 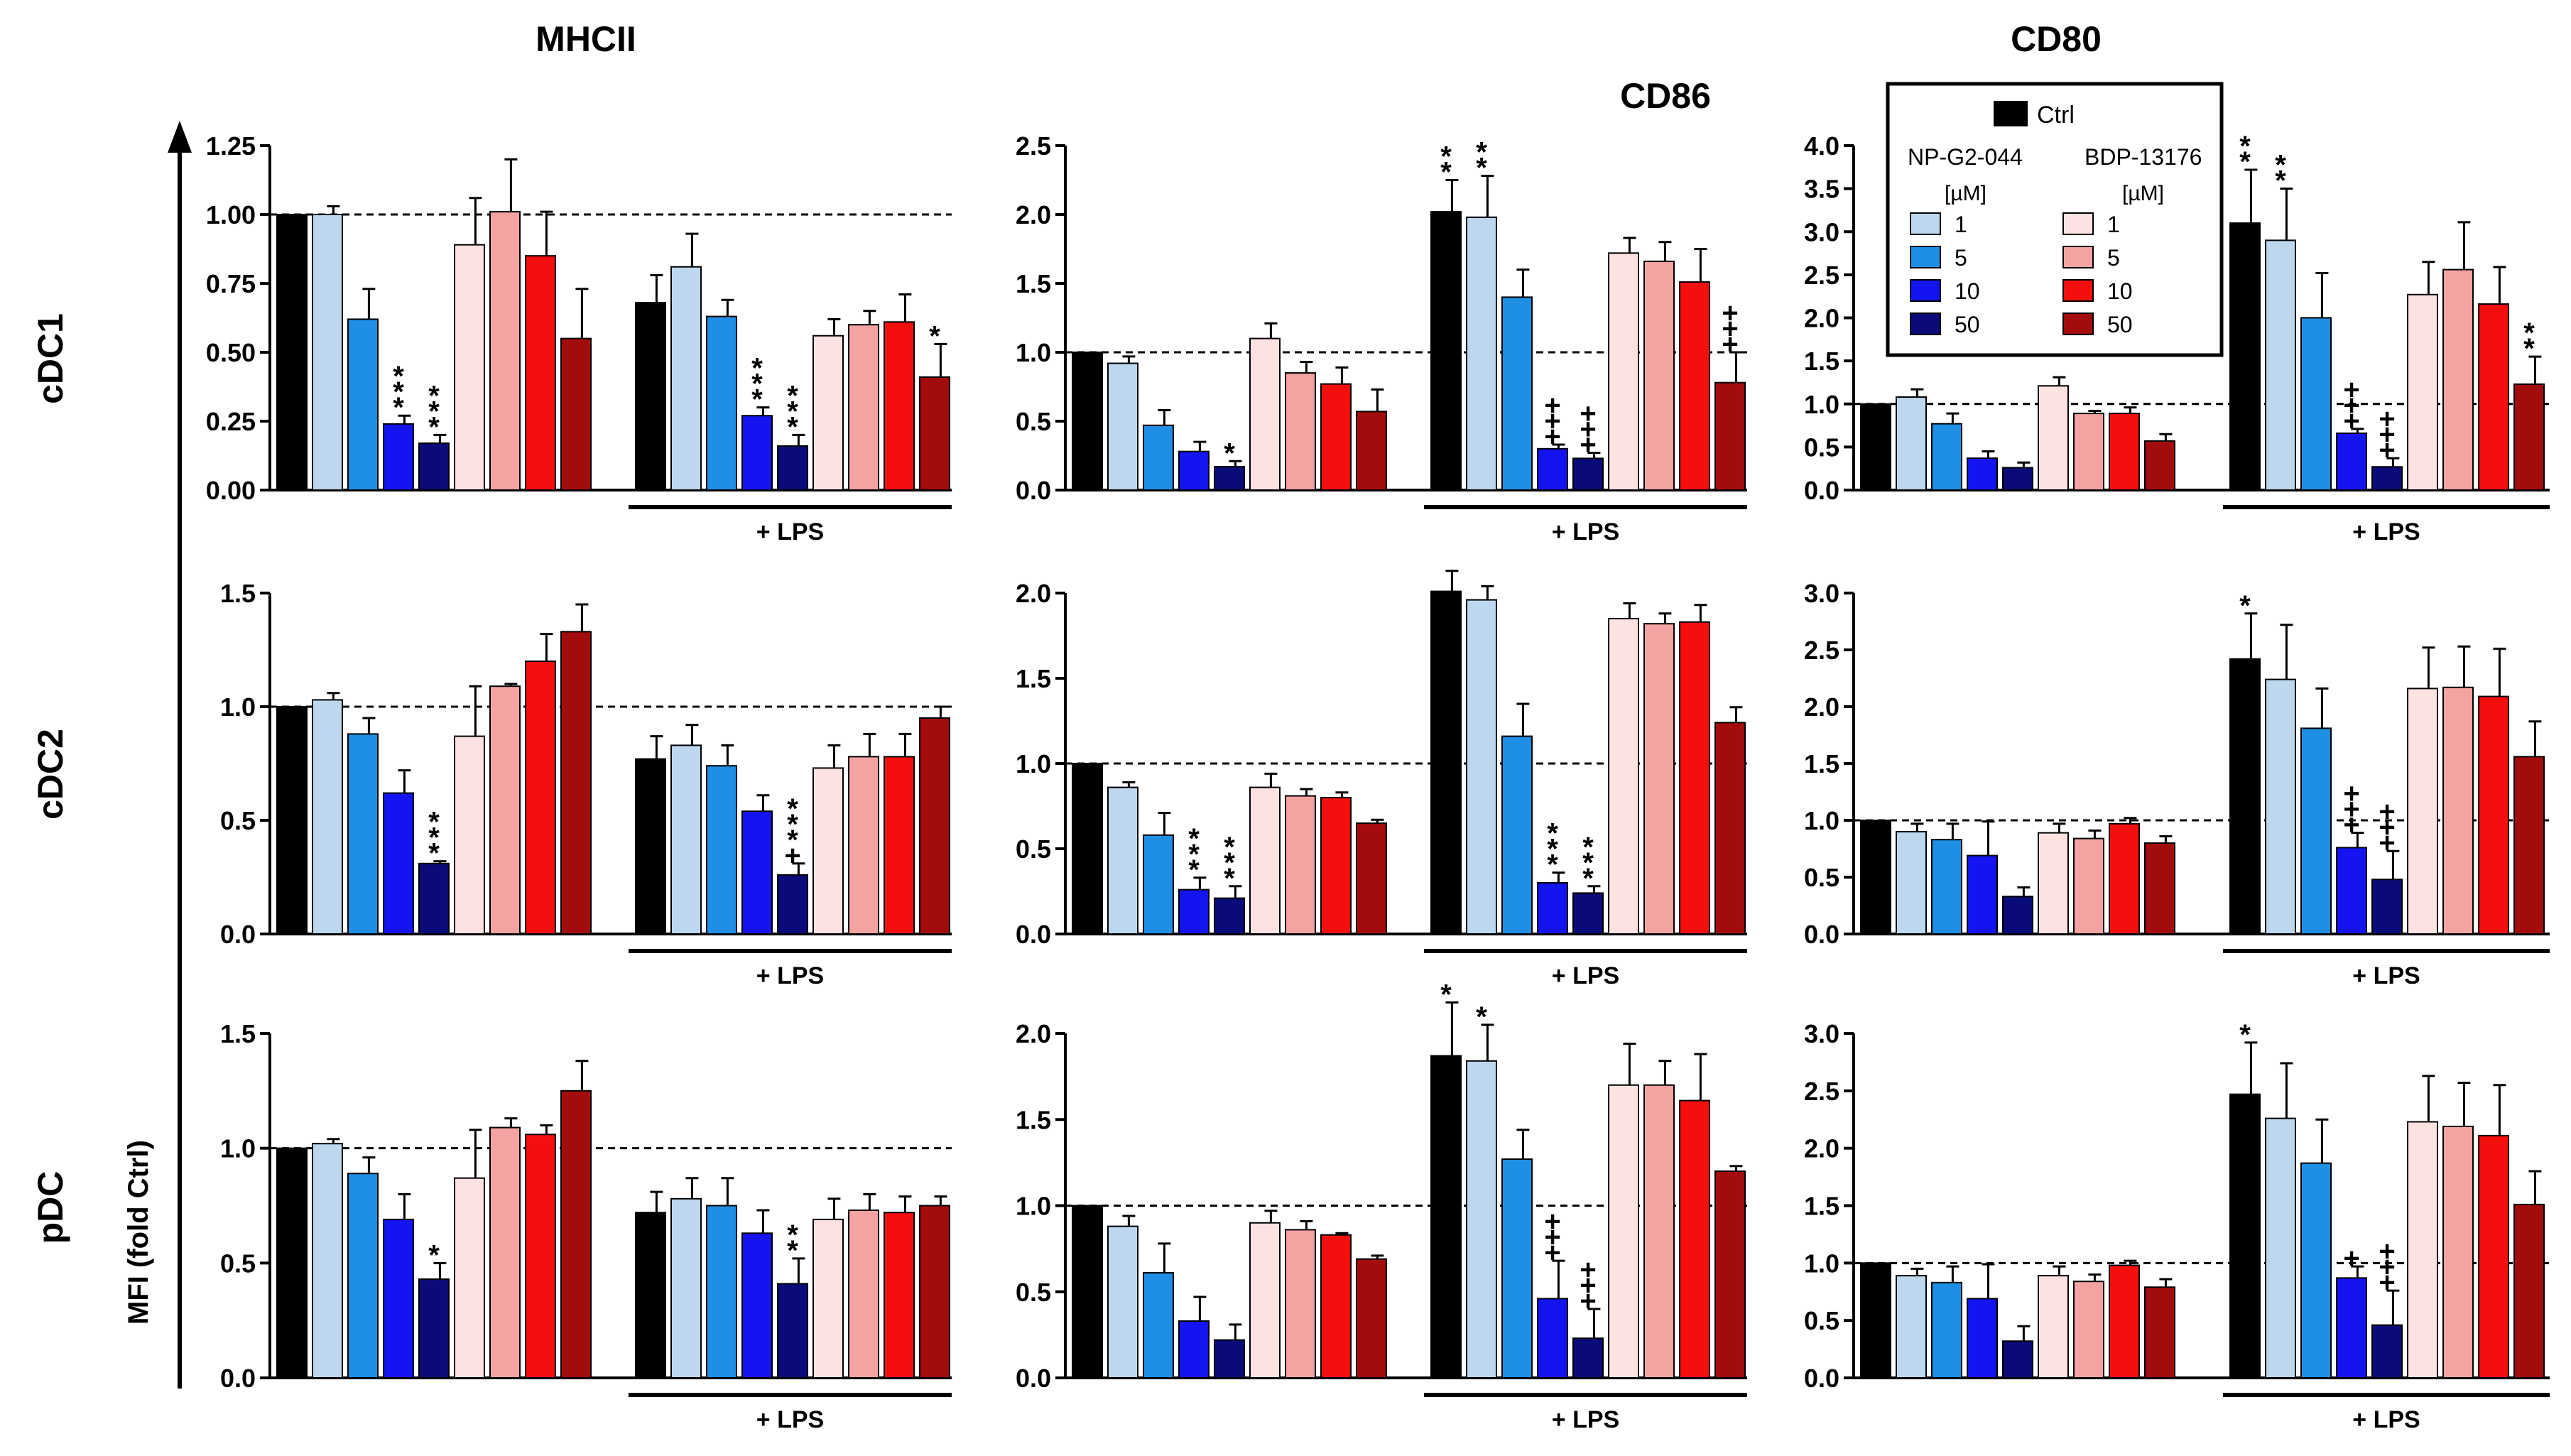 I want to click on panel-cdc1-cd86: 0.00.51.01.52.02.5*****++++++++++ LPS, so click(x=1381, y=338).